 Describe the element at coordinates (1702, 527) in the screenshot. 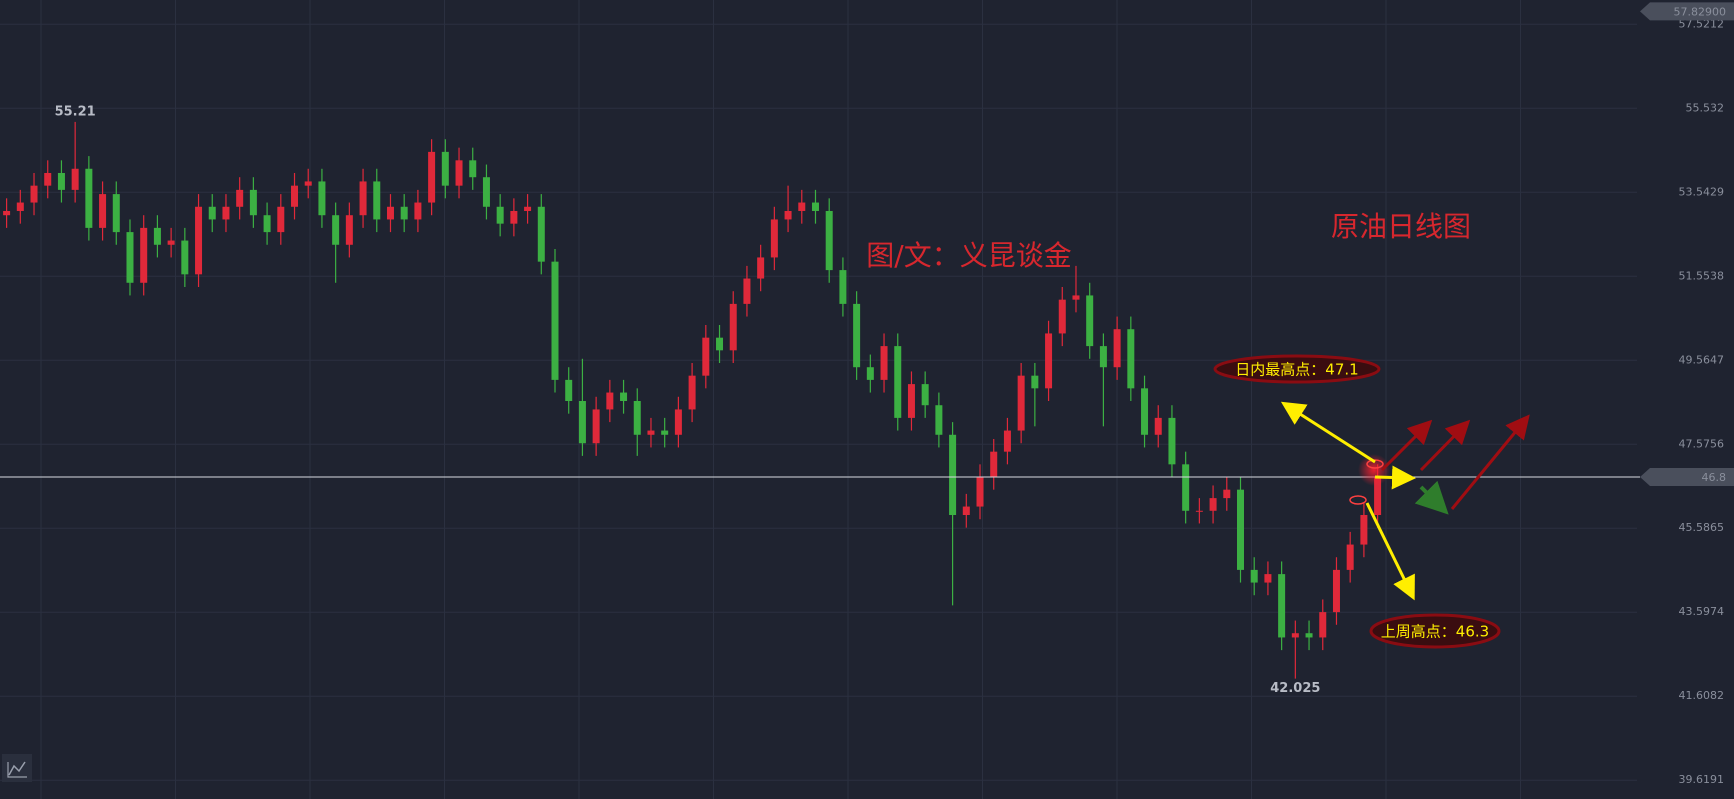

I see `y-tick-label: 45.5865` at that location.